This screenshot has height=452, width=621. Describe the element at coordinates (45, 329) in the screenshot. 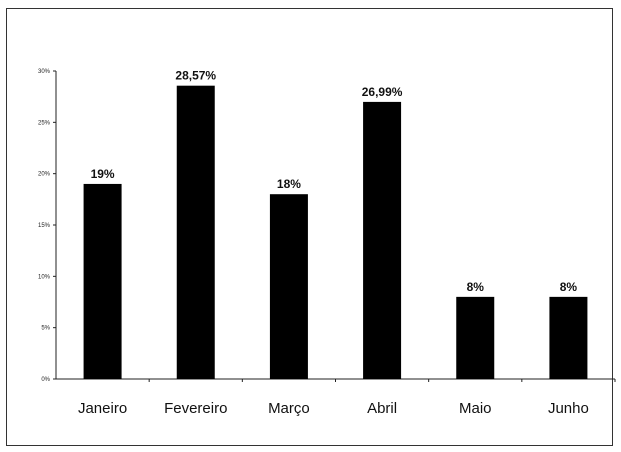

I see `y-tick-label: 5%` at that location.